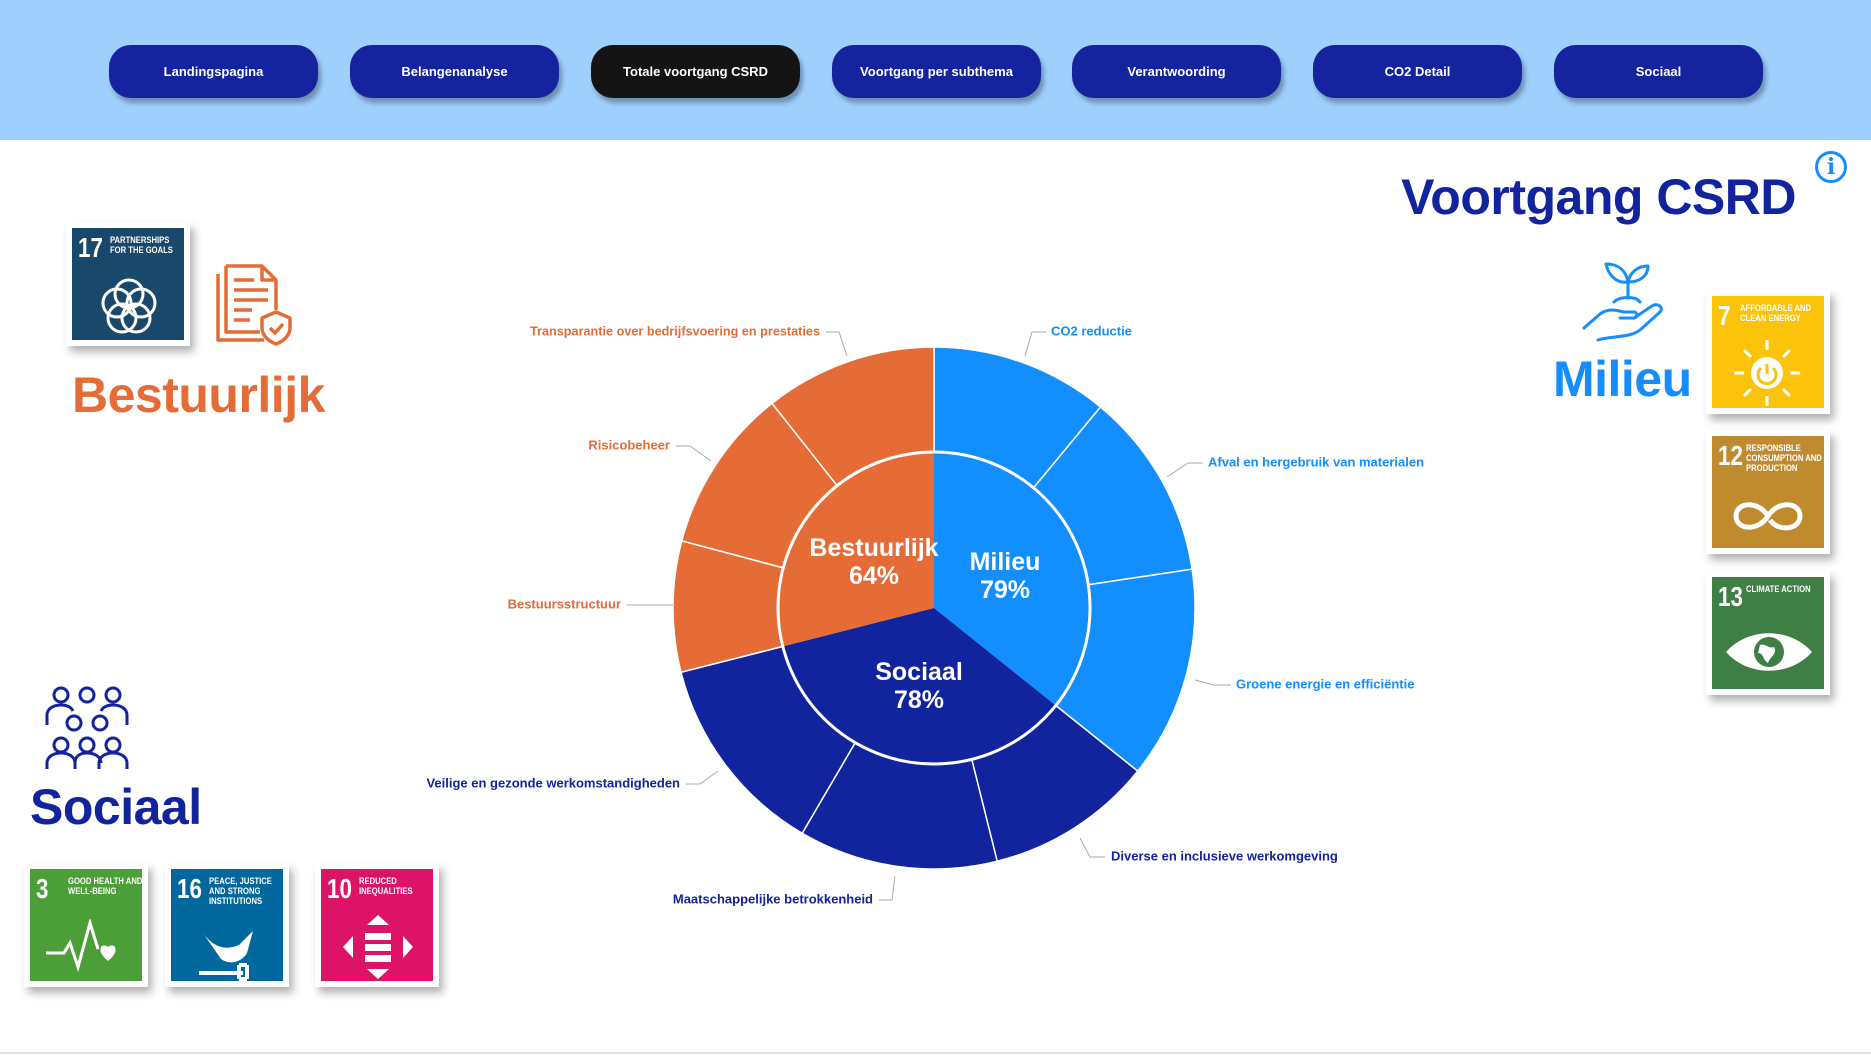 The image size is (1871, 1055). I want to click on inner-label-name: Bestuurlijk, so click(873, 548).